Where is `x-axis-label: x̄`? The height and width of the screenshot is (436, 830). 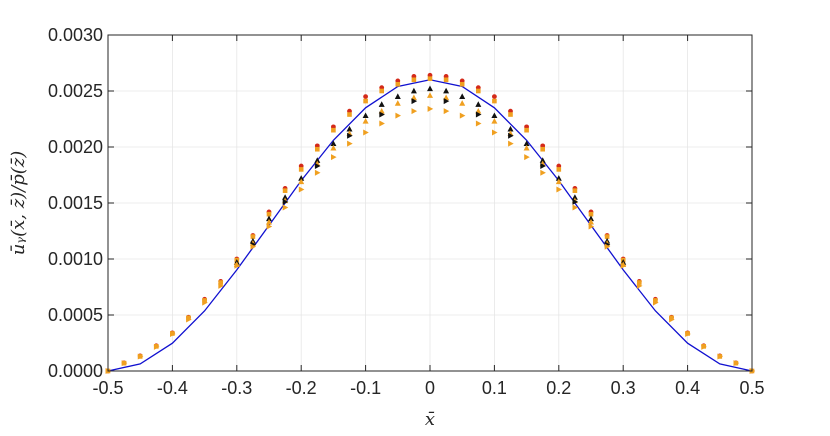
x-axis-label: x̄ is located at coordinates (430, 419).